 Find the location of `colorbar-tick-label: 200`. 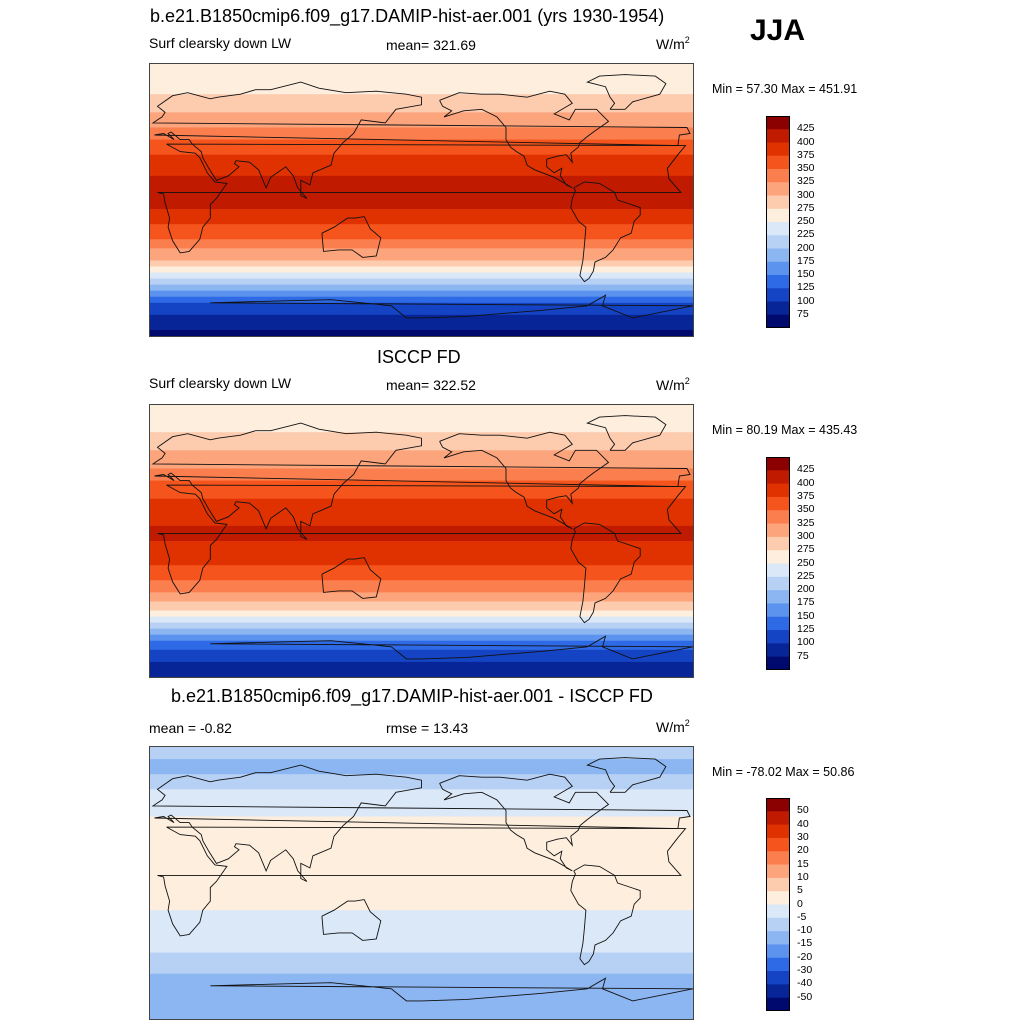

colorbar-tick-label: 200 is located at coordinates (806, 247).